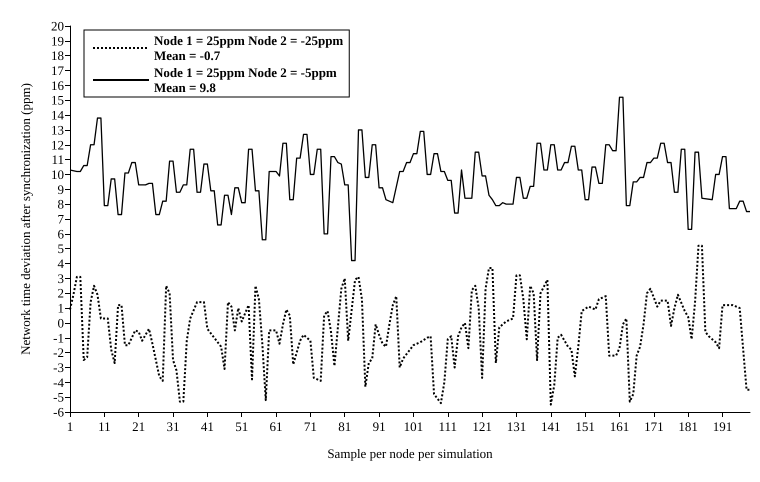  What do you see at coordinates (241, 426) in the screenshot?
I see `x-tick-label: 51` at bounding box center [241, 426].